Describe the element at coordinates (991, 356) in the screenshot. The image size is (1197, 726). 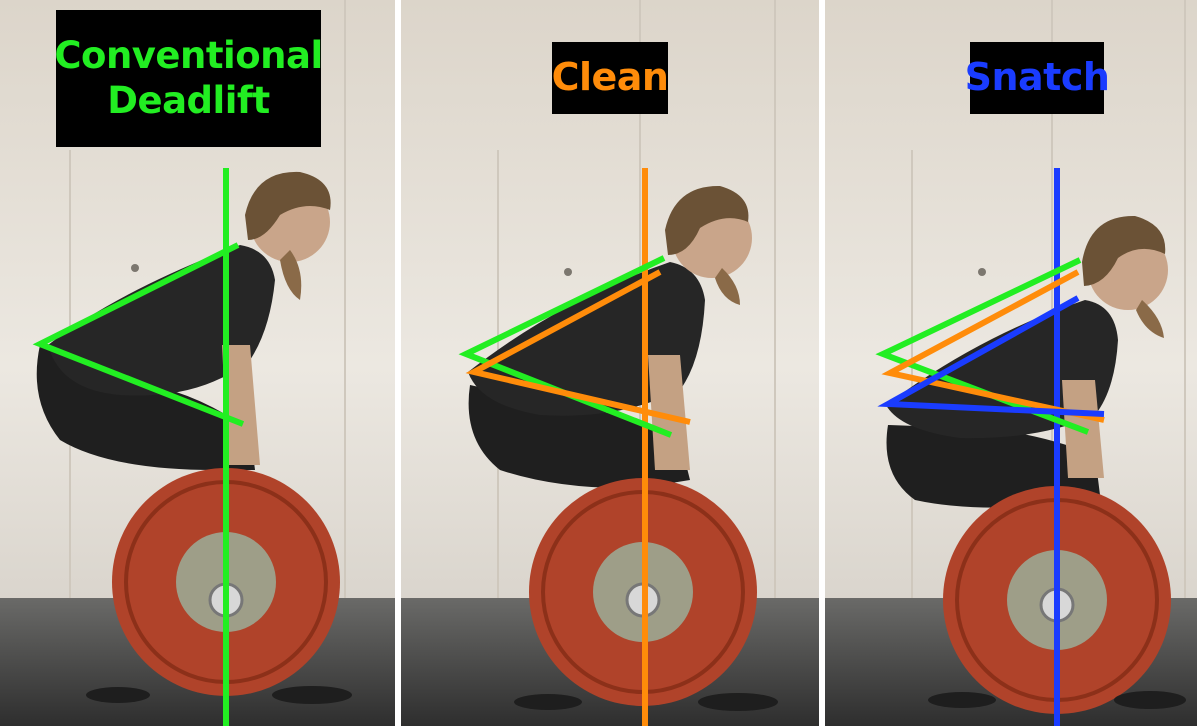
I see `hip-angle-wedge-snatch` at that location.